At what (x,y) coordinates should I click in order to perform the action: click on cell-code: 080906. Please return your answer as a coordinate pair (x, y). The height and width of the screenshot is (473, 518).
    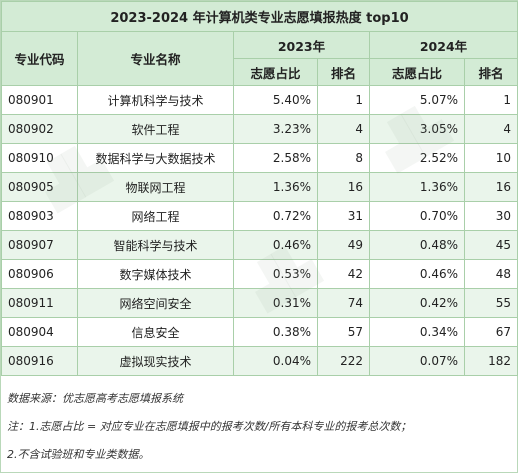
    Looking at the image, I should click on (39, 274).